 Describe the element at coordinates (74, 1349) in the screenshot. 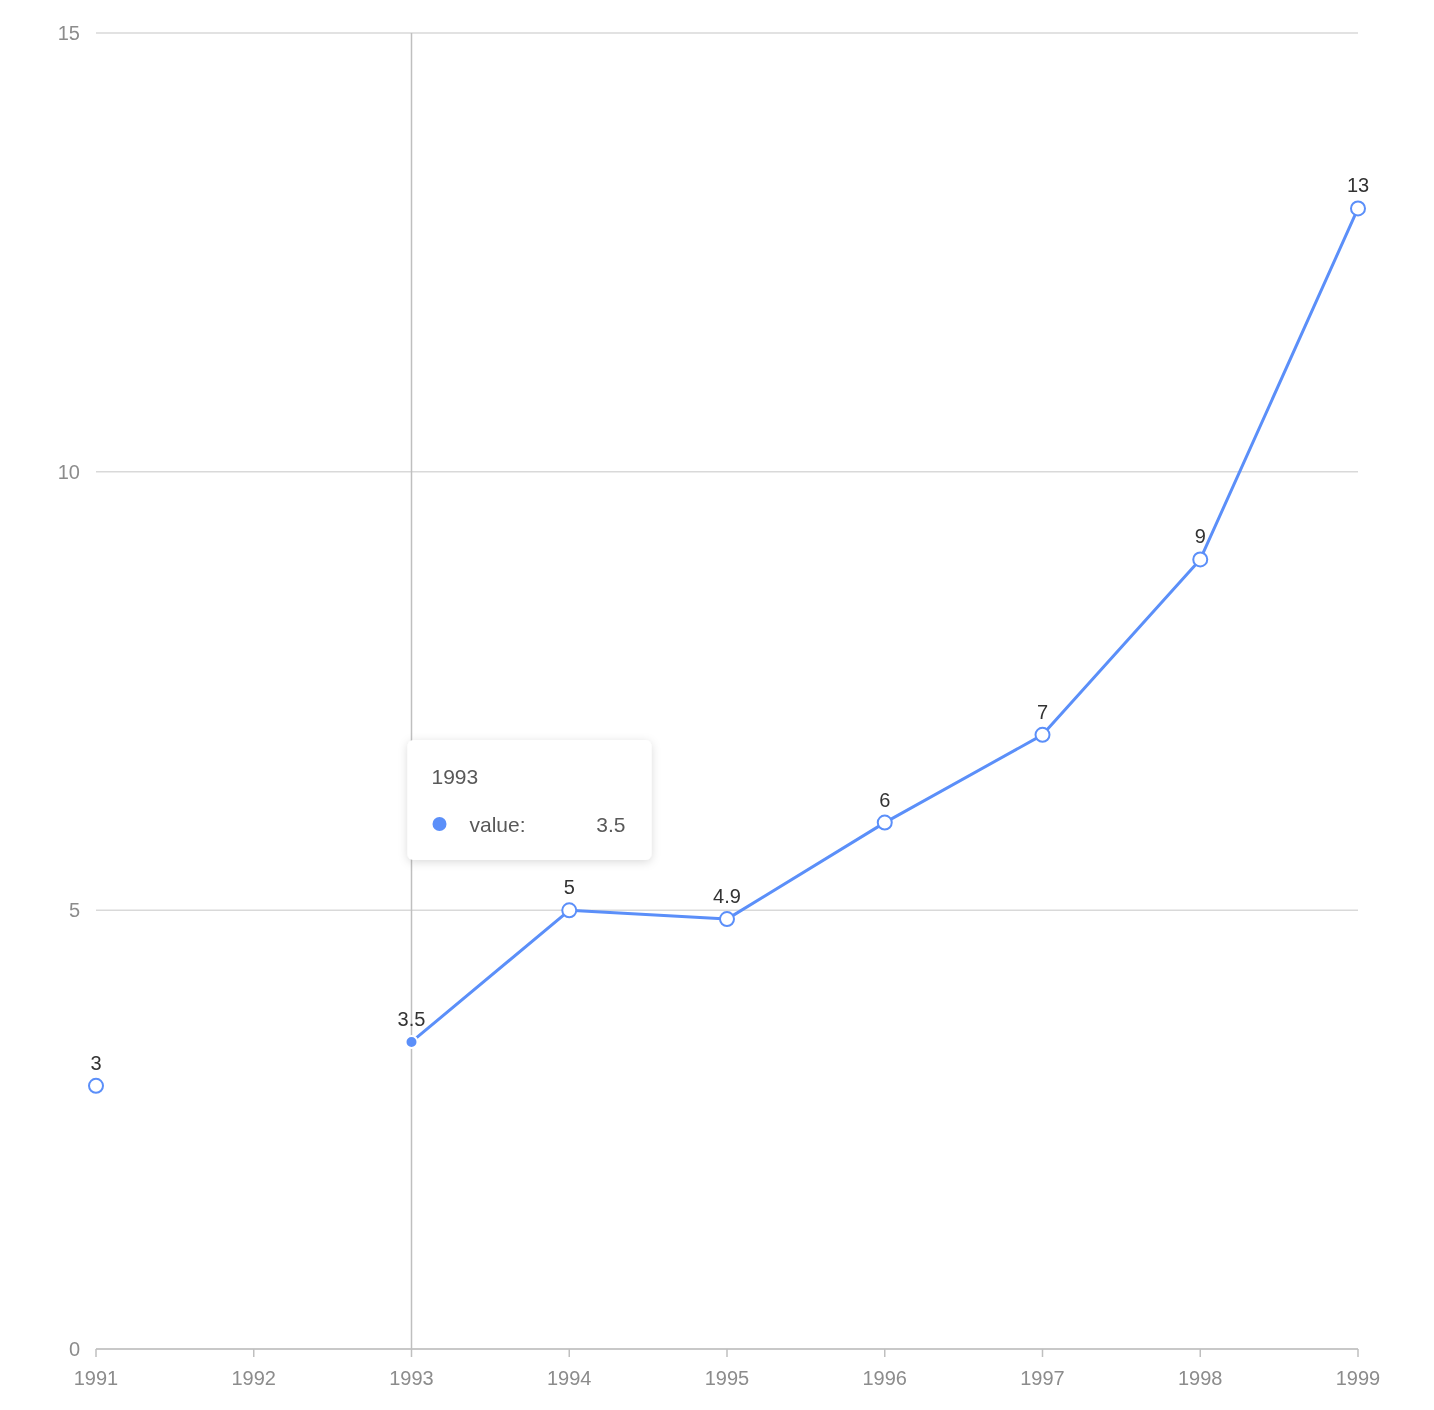

I see `y-tick-label: 0` at that location.